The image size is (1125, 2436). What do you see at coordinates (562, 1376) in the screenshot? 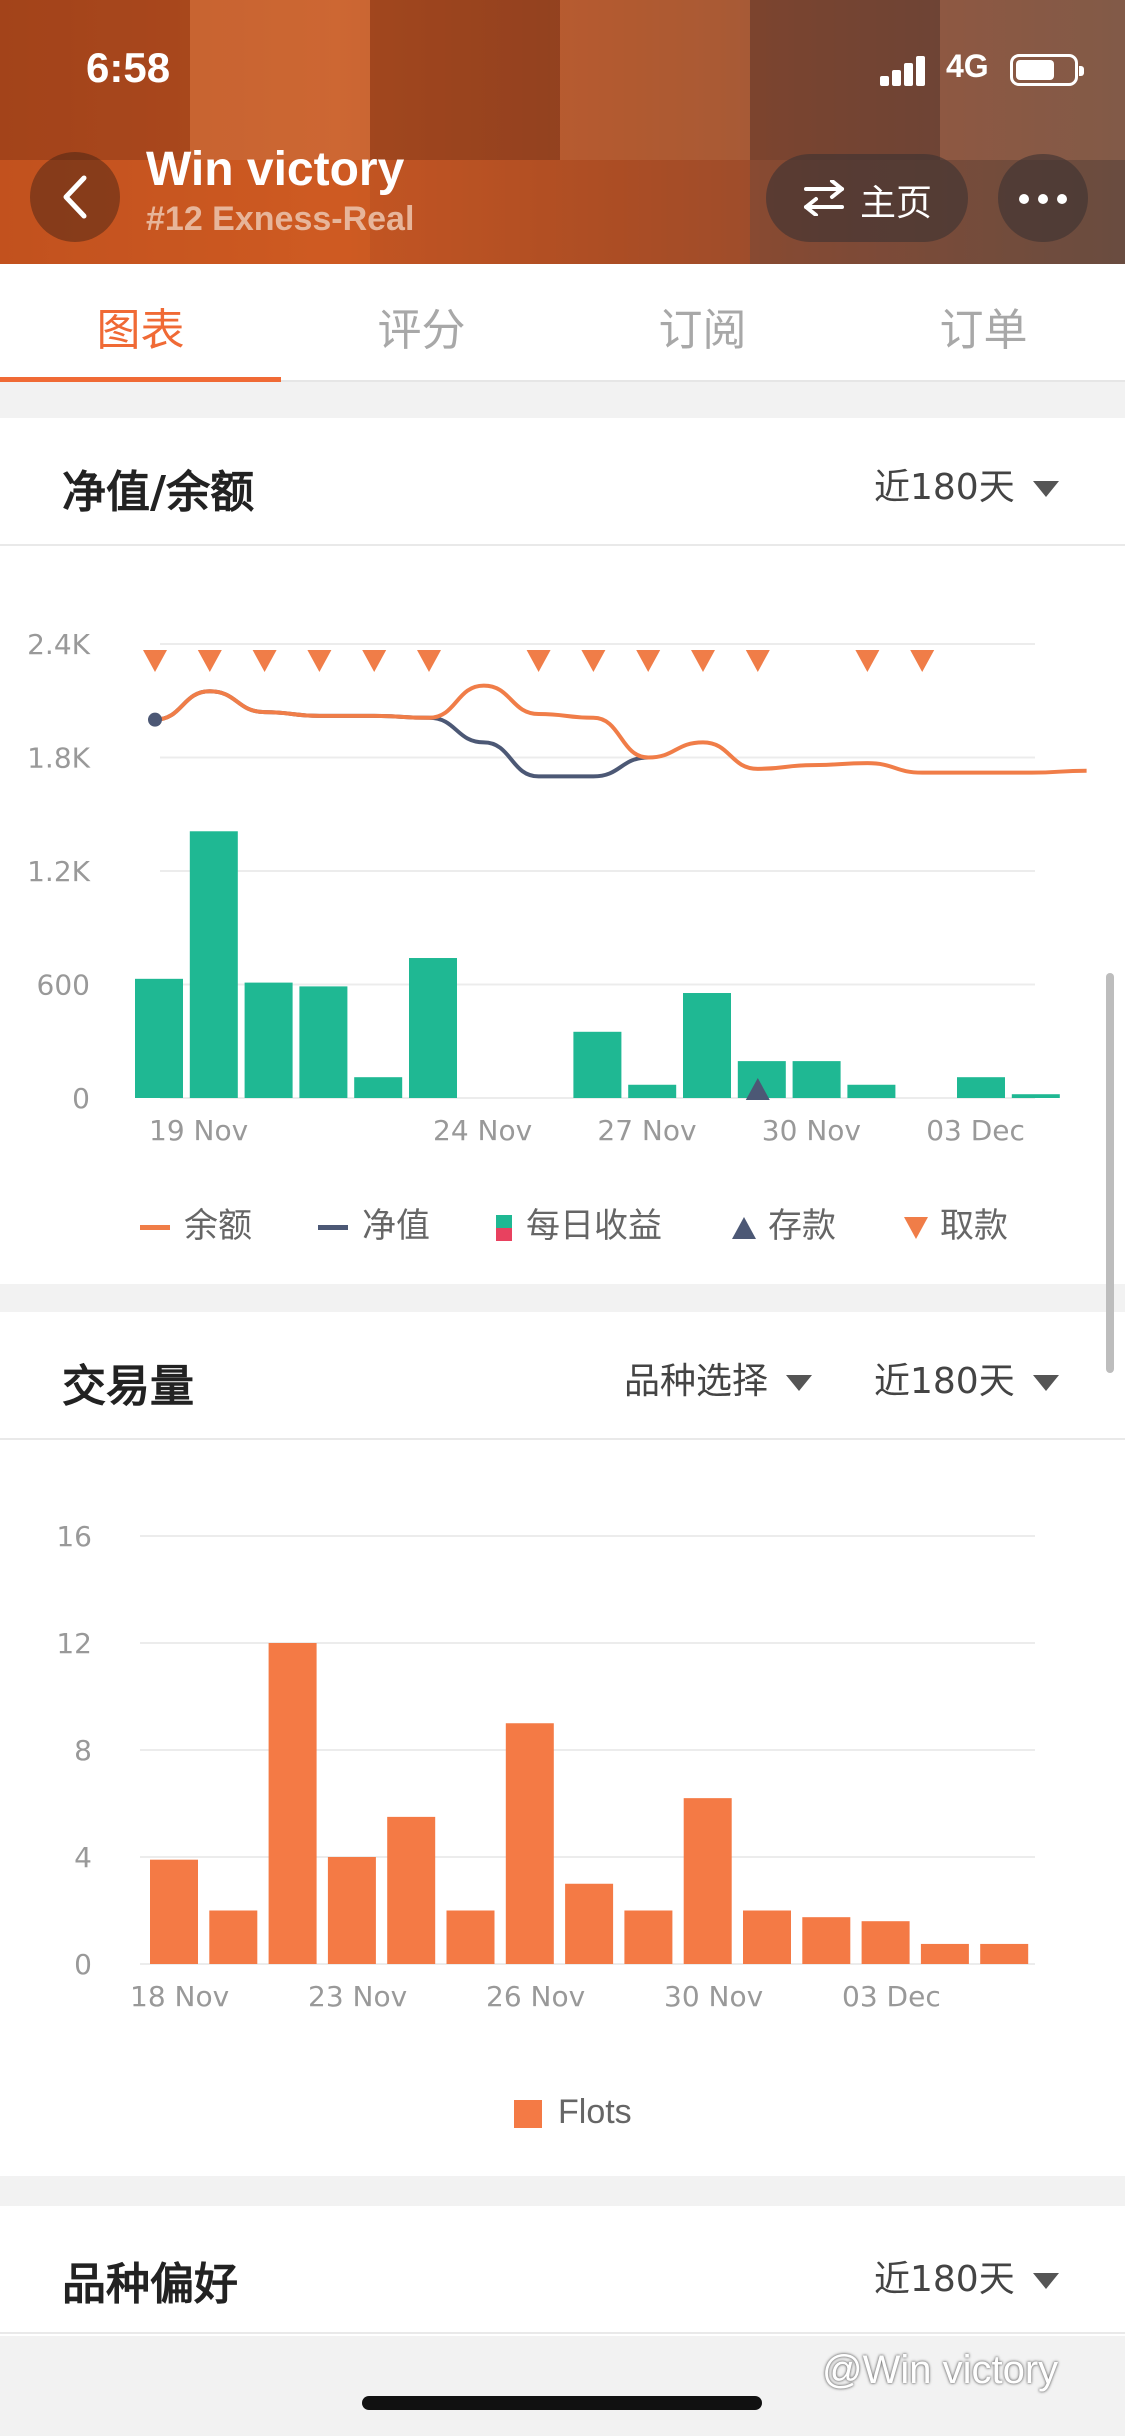
I see `card-header: 交易量 品种选择 近180天` at bounding box center [562, 1376].